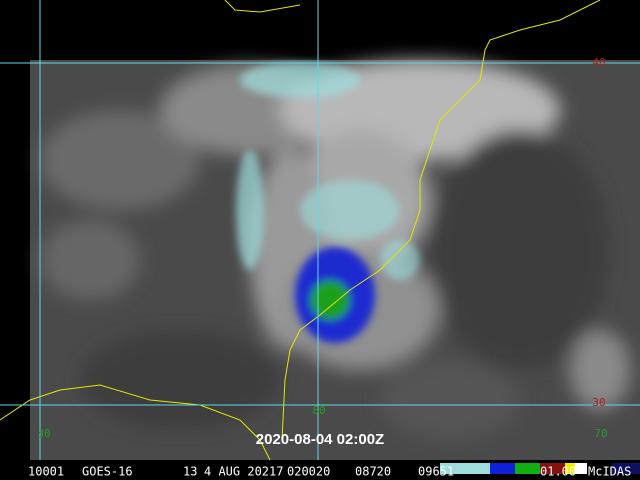 Image resolution: width=640 pixels, height=480 pixels. Describe the element at coordinates (600, 433) in the screenshot. I see `grid-label: 70` at that location.